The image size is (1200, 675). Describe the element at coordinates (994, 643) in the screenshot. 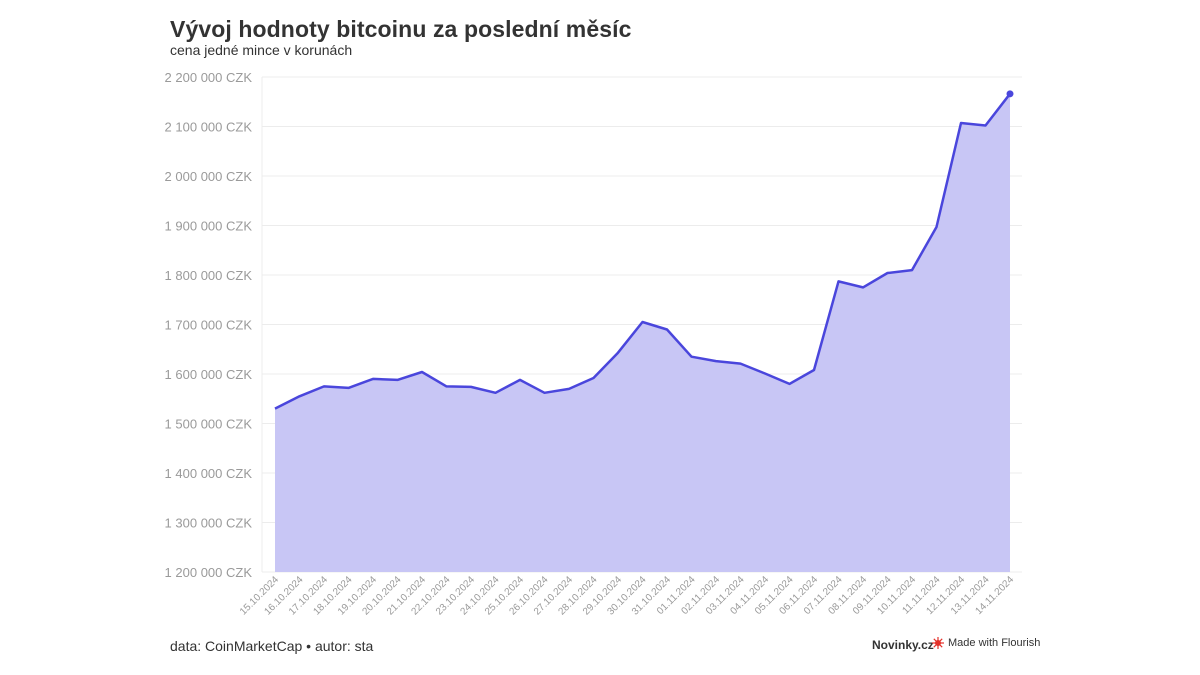

I see `flourish-label: Made with Flourish` at that location.